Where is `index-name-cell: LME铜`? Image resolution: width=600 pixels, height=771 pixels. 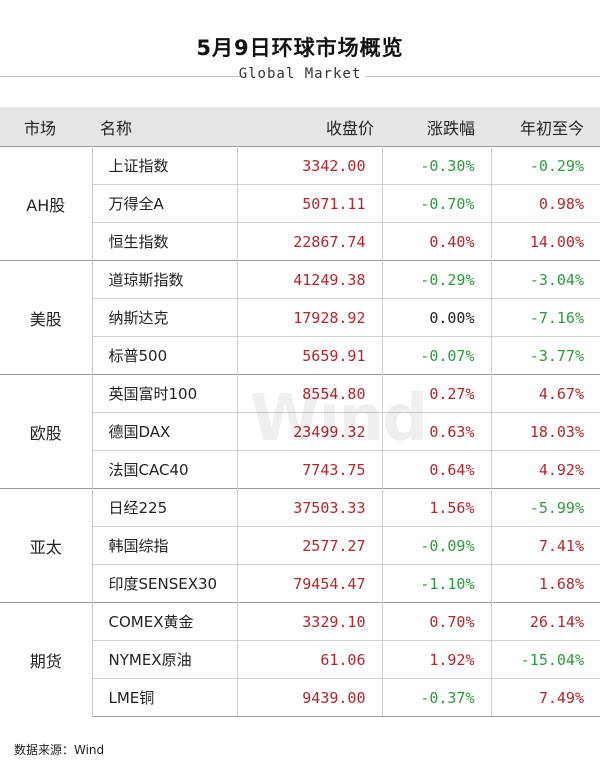
index-name-cell: LME铜 is located at coordinates (165, 697).